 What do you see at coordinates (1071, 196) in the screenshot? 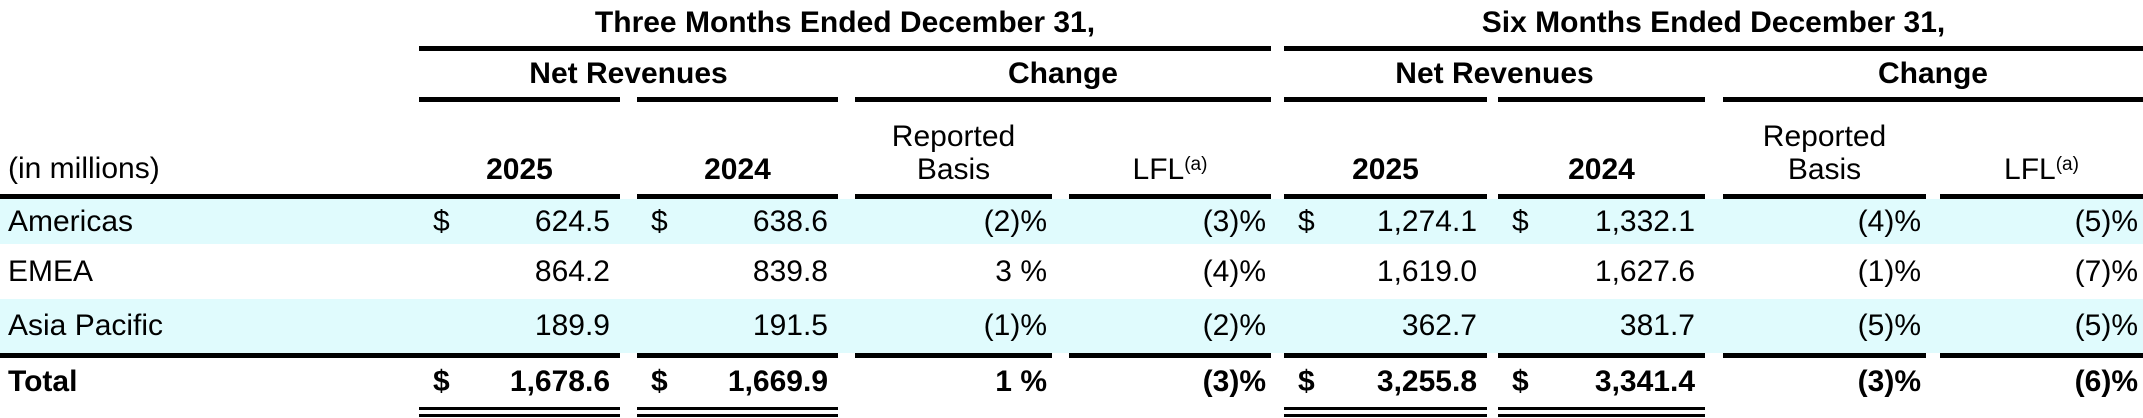
I see `rule-under-column-headers` at bounding box center [1071, 196].